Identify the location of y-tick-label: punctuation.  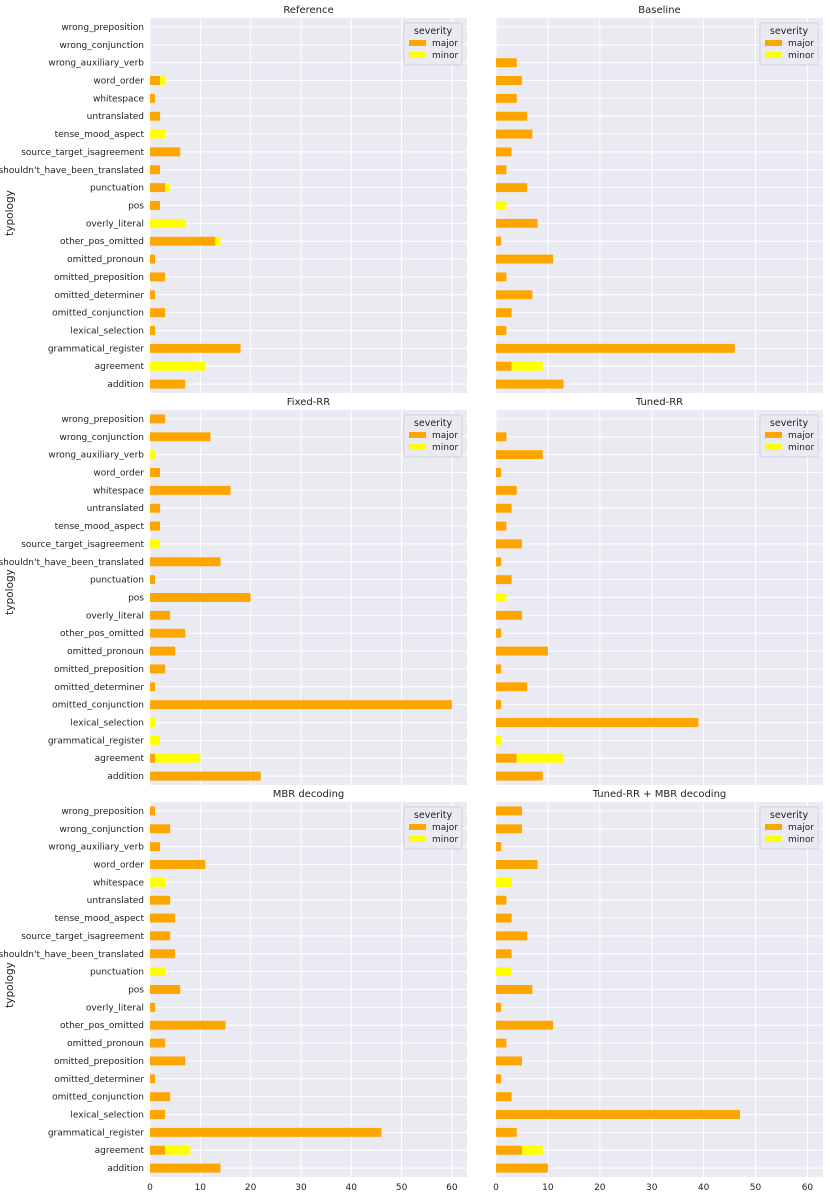
(117, 973).